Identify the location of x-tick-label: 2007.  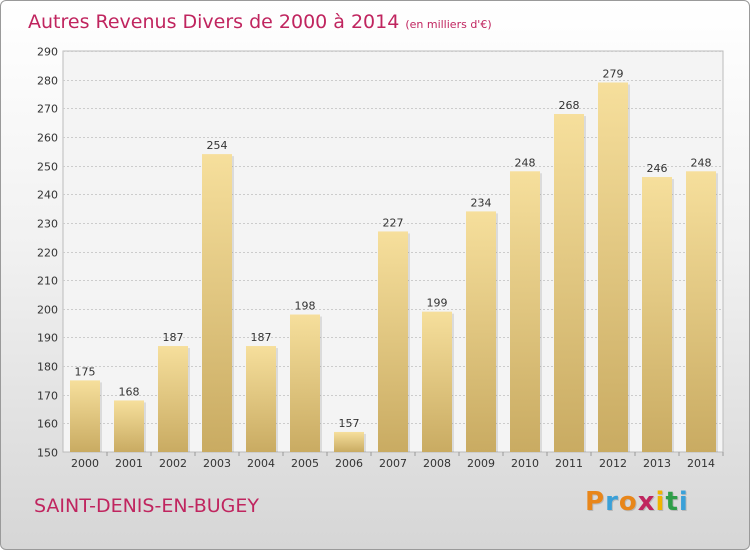
(393, 463).